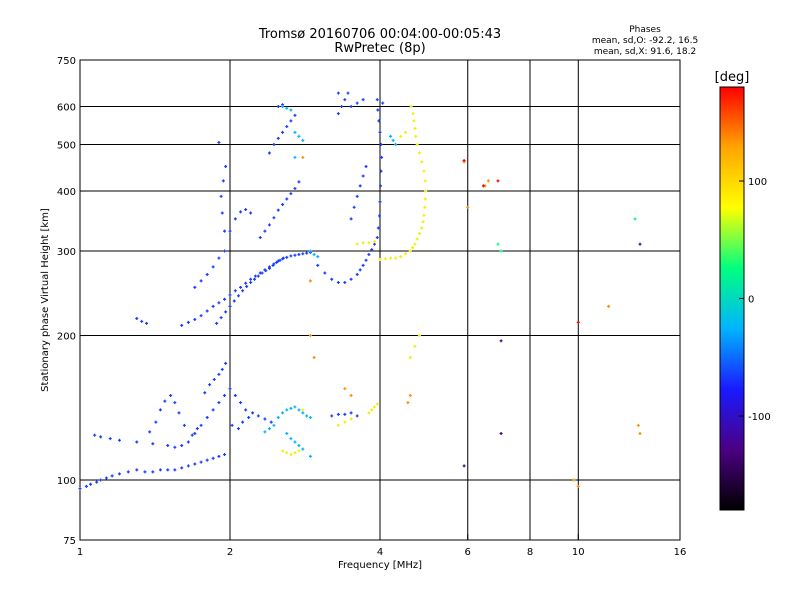 This screenshot has height=604, width=800. Describe the element at coordinates (645, 30) in the screenshot. I see `legend-phases-title: Phases` at that location.